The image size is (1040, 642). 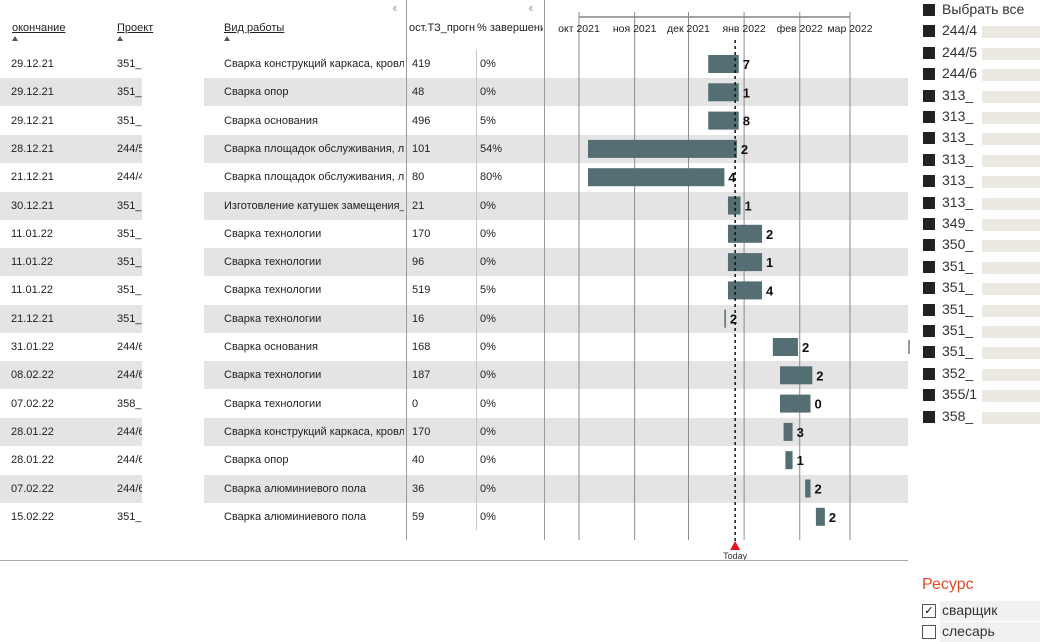 What do you see at coordinates (980, 246) in the screenshot?
I see `project-option: 350_` at bounding box center [980, 246].